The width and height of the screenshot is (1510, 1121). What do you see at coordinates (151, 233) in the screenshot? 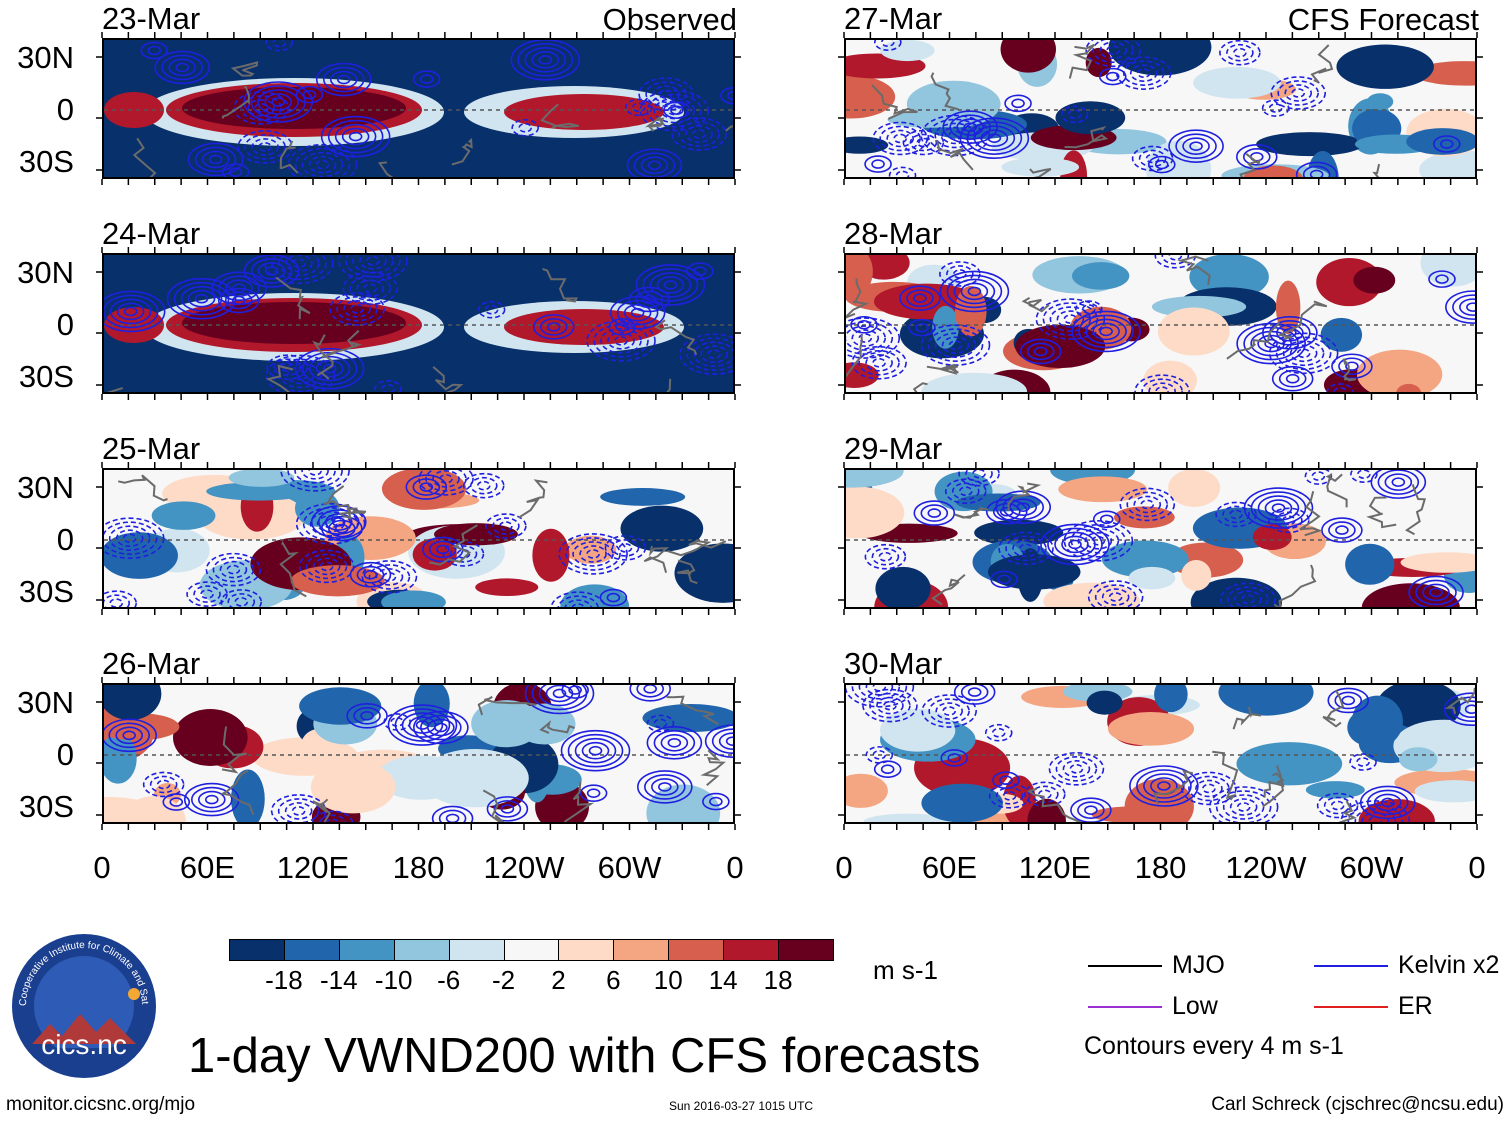
I see `panel-date: 24-Mar` at bounding box center [151, 233].